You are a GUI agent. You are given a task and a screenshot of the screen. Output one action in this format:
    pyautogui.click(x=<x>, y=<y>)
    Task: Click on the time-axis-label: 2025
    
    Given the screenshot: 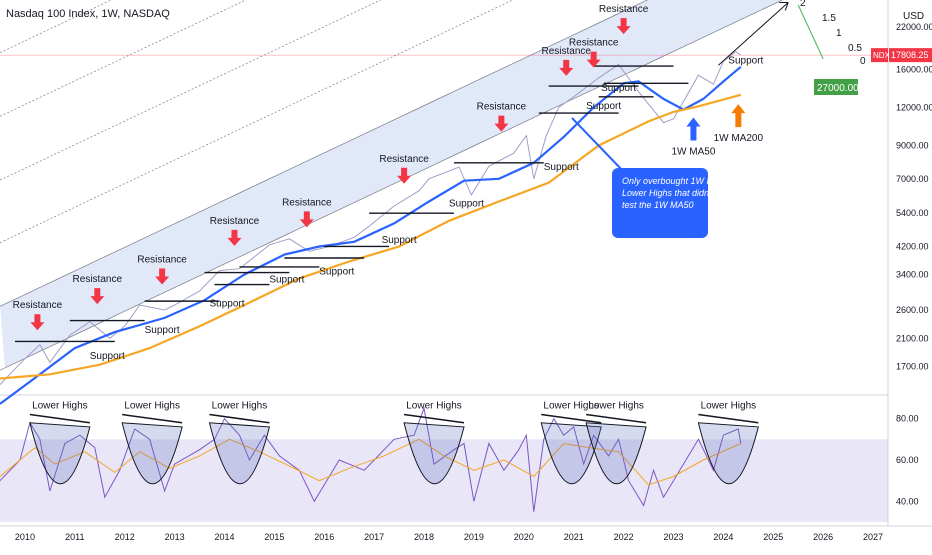 What is the action you would take?
    pyautogui.click(x=773, y=537)
    